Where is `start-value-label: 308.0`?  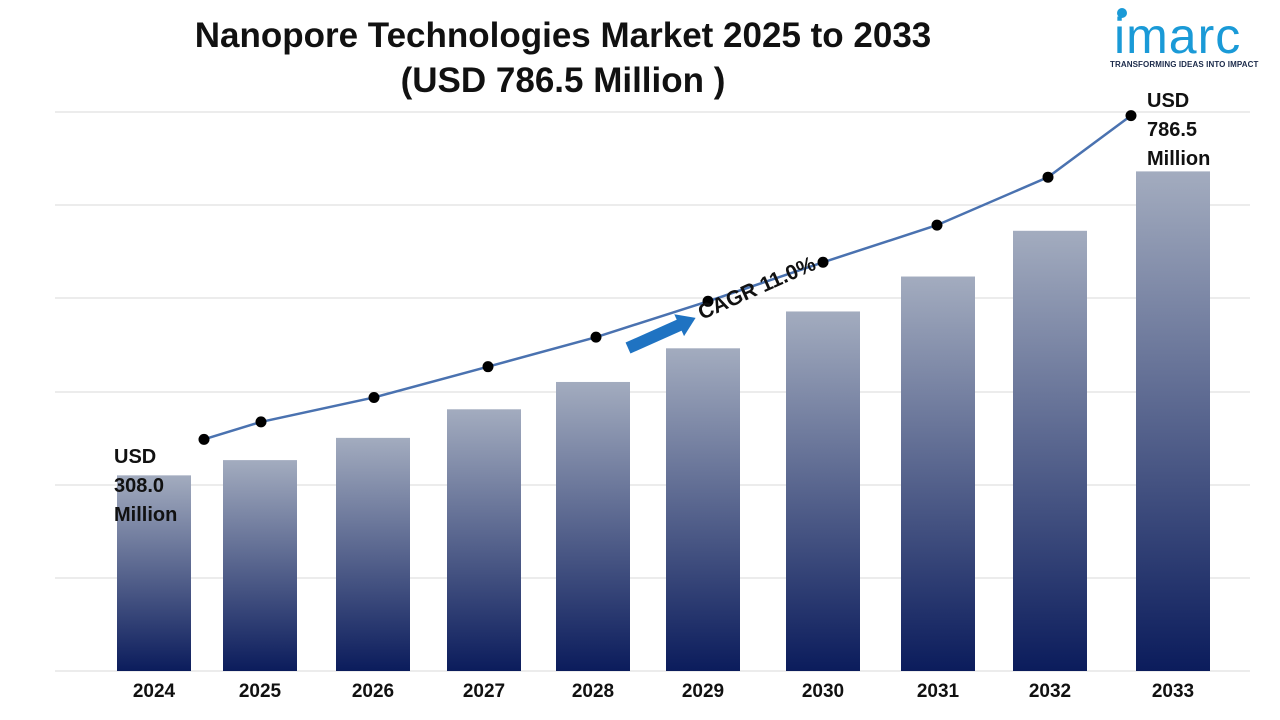
start-value-label: 308.0 is located at coordinates (139, 486).